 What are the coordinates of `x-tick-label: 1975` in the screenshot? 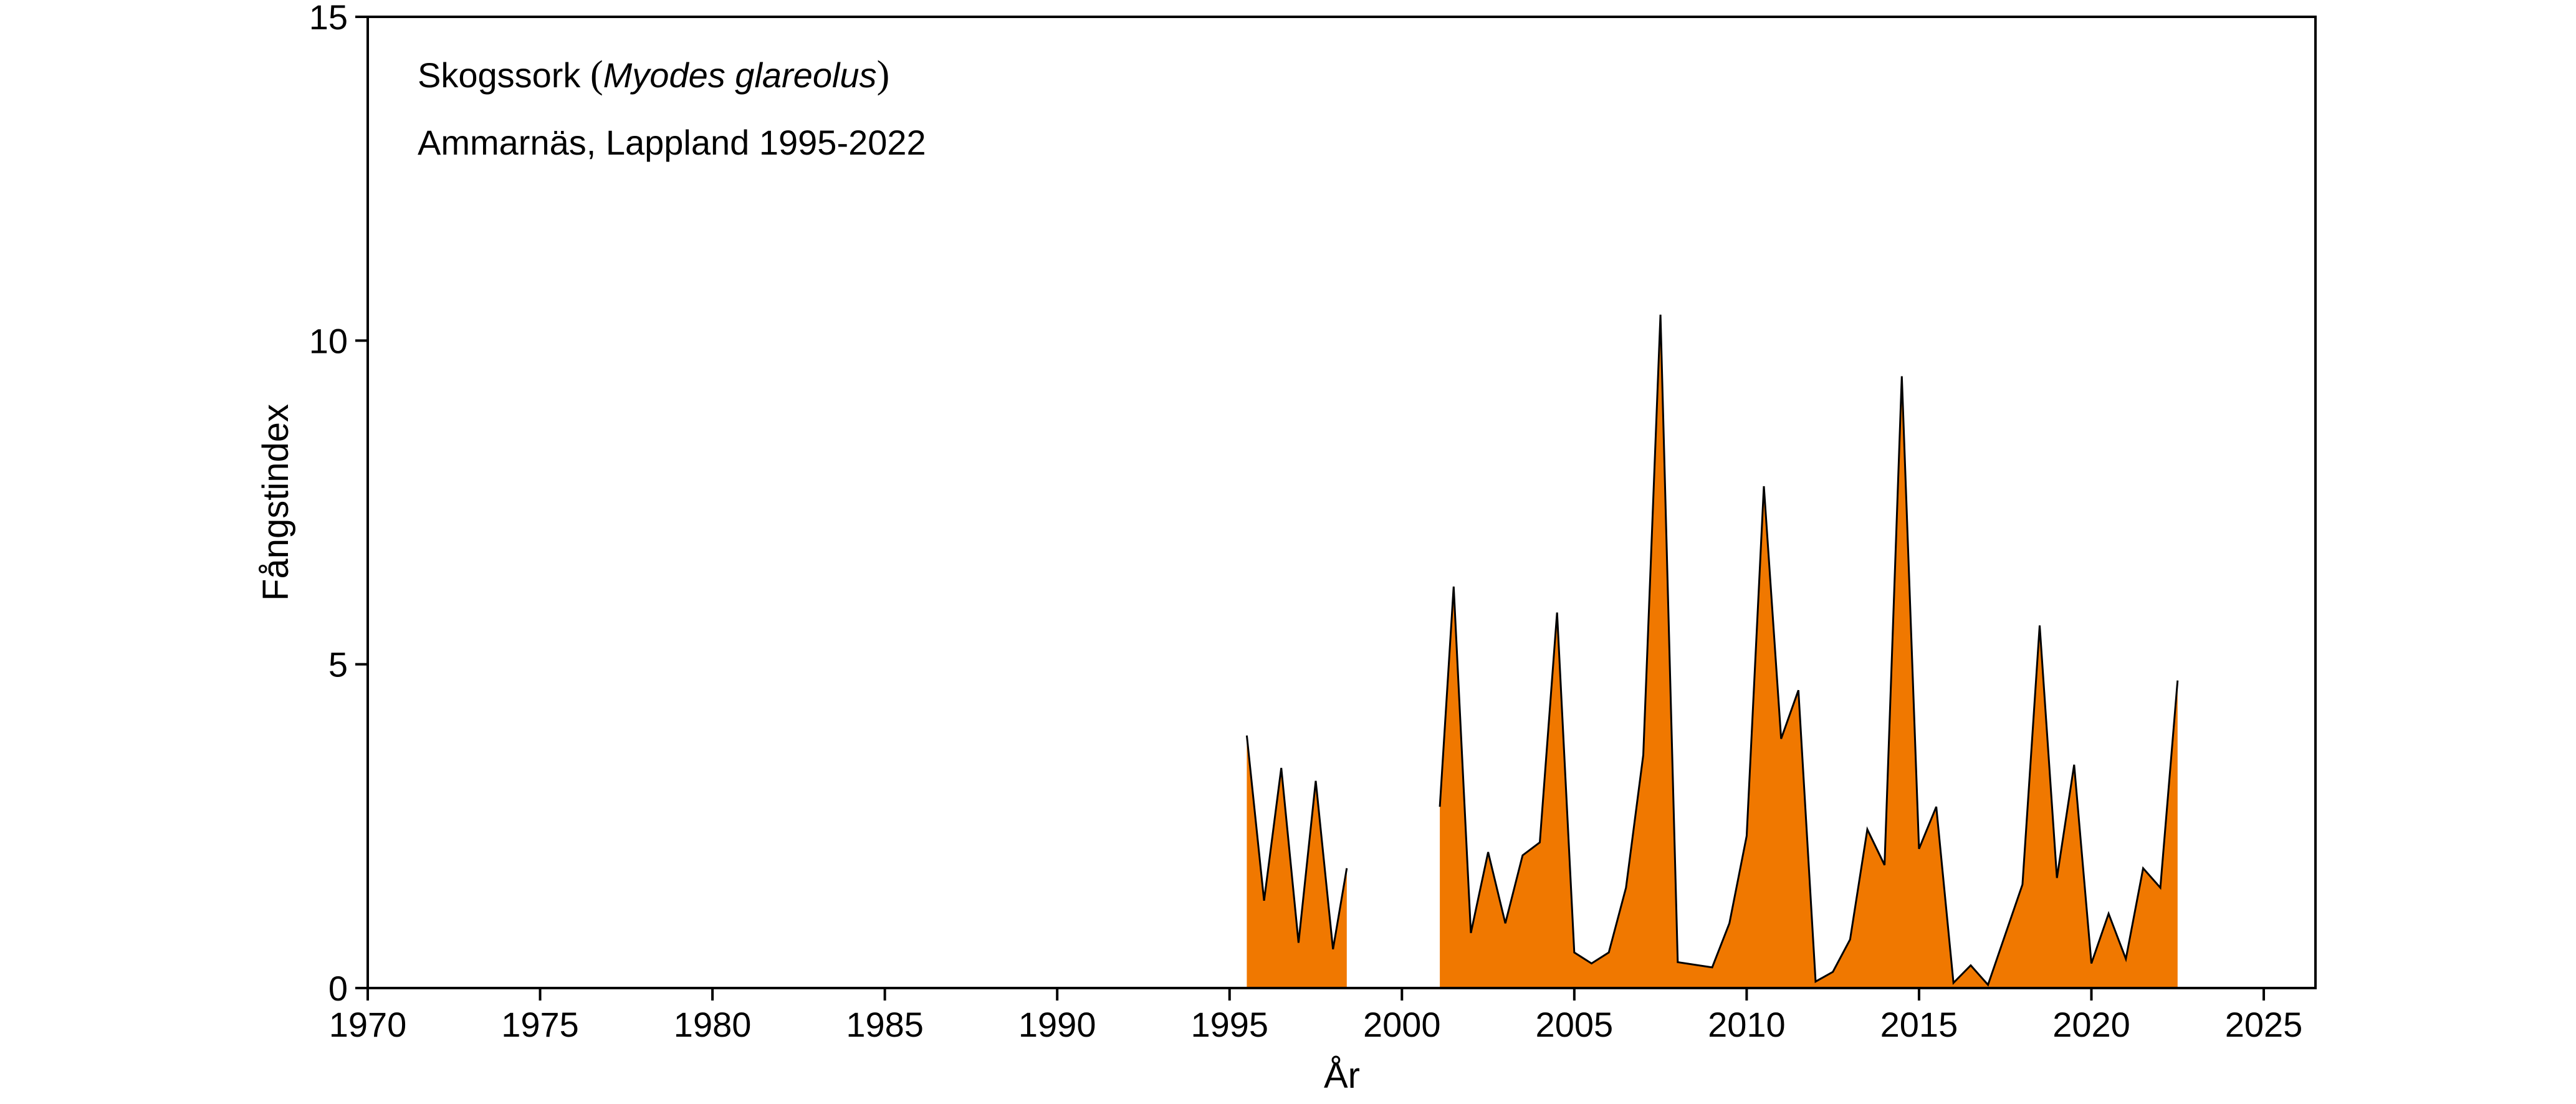 It's located at (540, 1024).